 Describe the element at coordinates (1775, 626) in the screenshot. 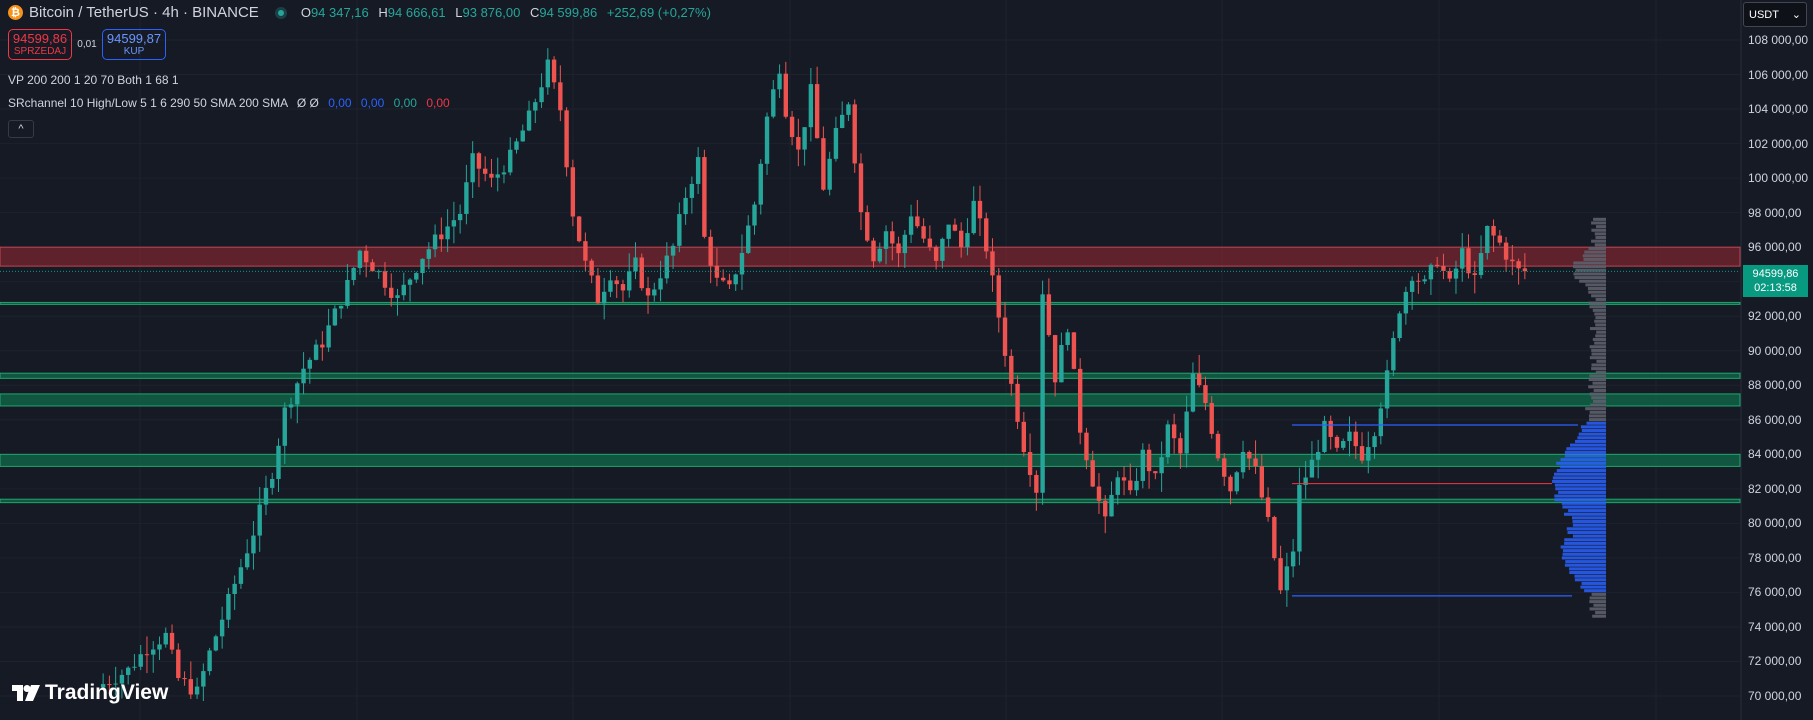

I see `price-axis-label: 74 000,00` at that location.